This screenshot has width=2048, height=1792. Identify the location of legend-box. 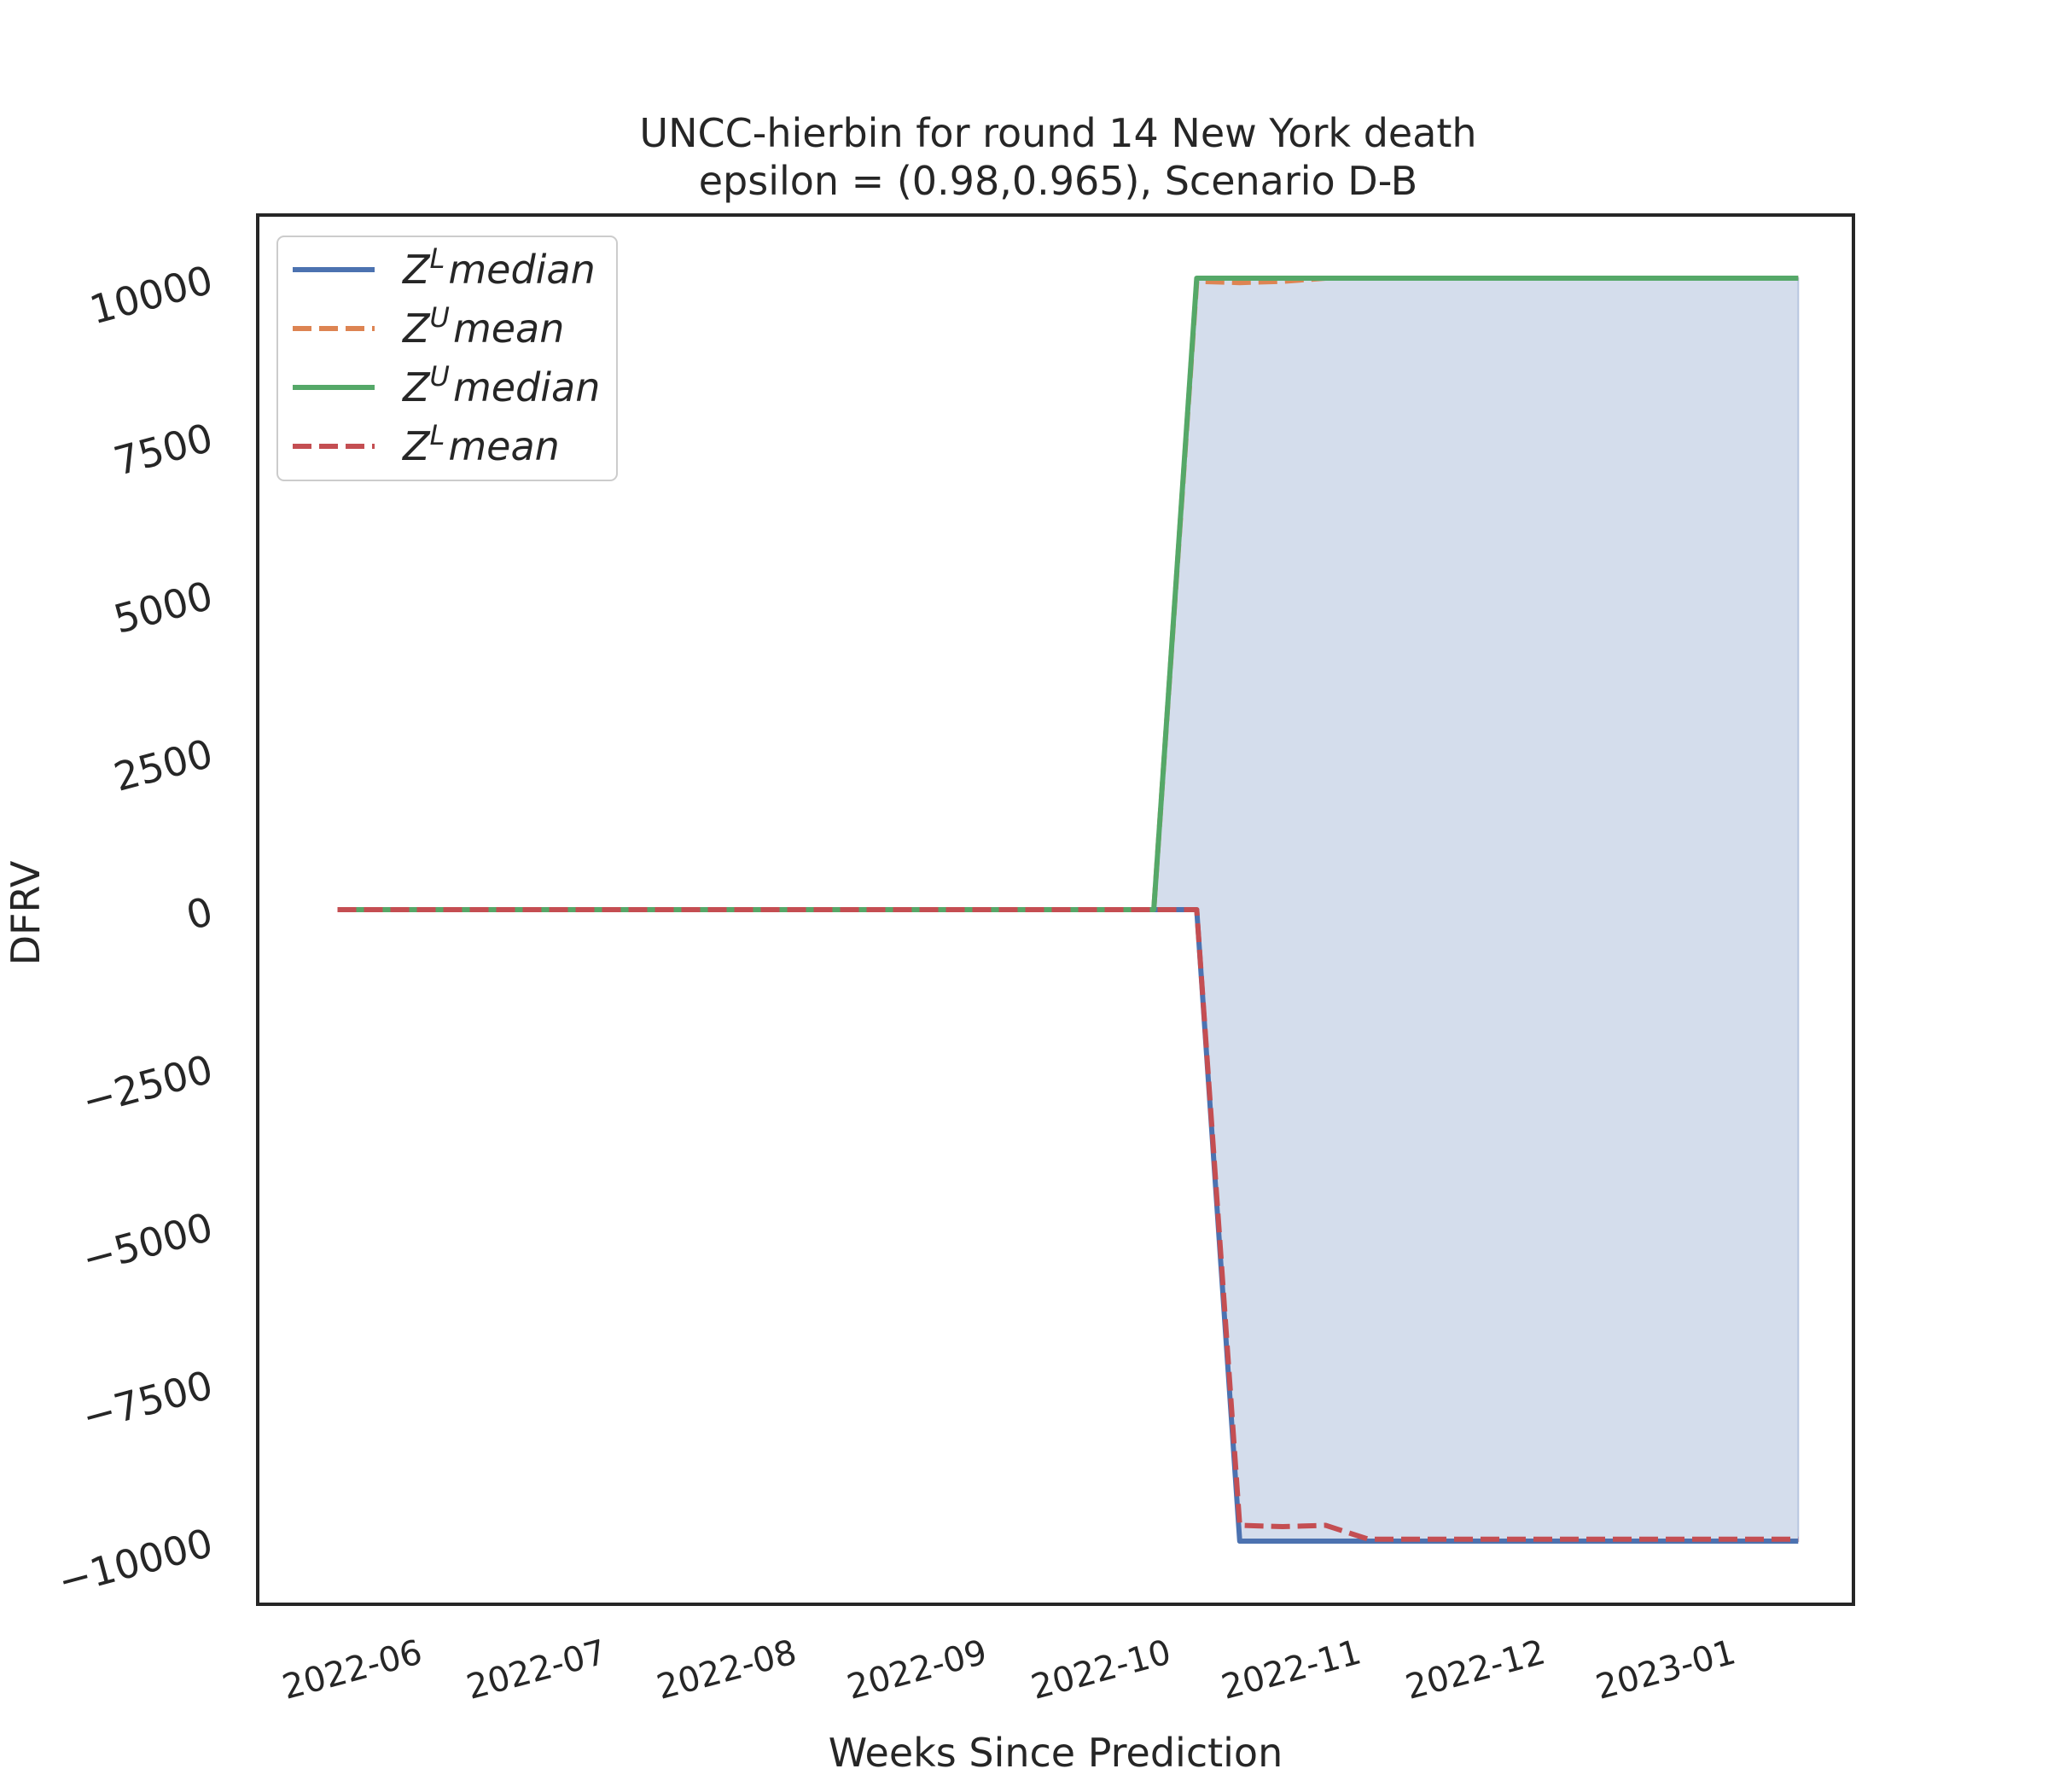
(447, 358).